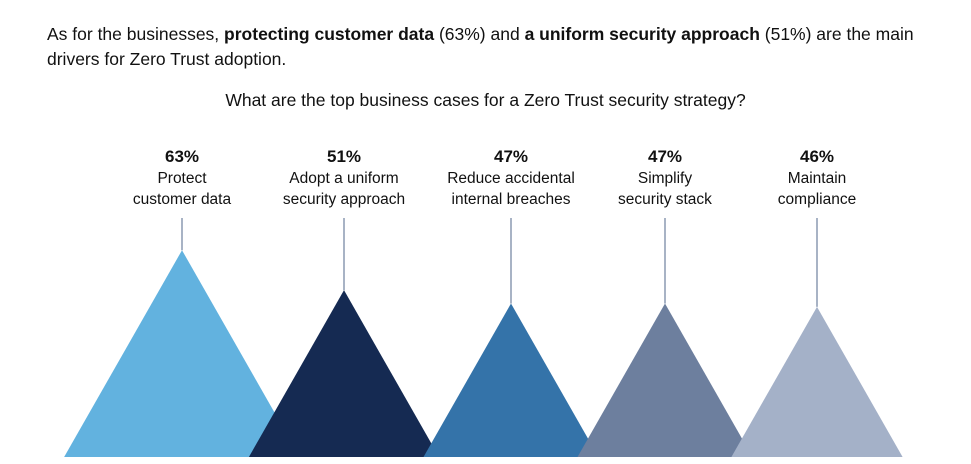 The width and height of the screenshot is (971, 464). What do you see at coordinates (344, 156) in the screenshot?
I see `value-label: 51%` at bounding box center [344, 156].